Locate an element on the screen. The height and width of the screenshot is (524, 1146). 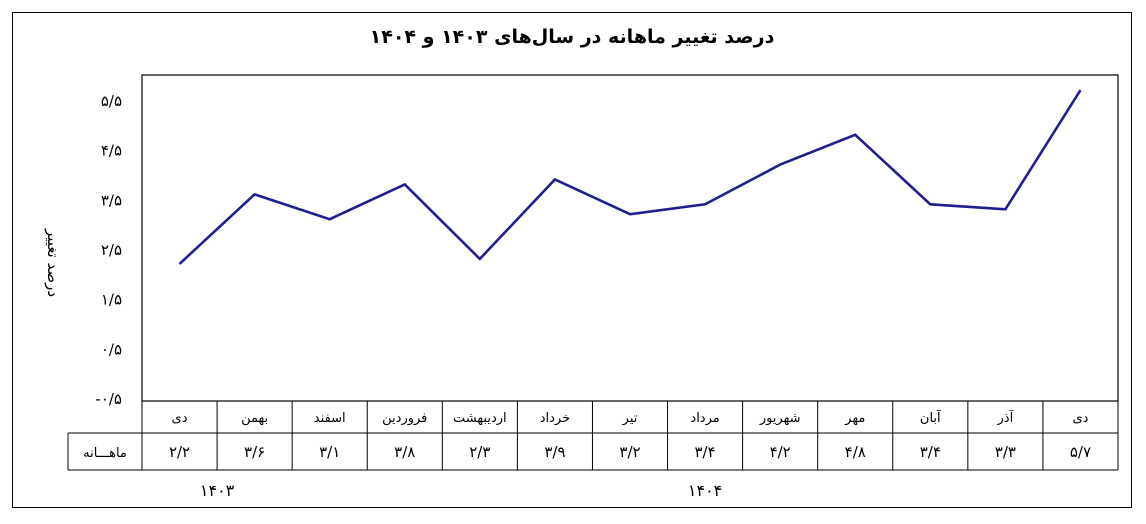
month-label: مرداد is located at coordinates (704, 418).